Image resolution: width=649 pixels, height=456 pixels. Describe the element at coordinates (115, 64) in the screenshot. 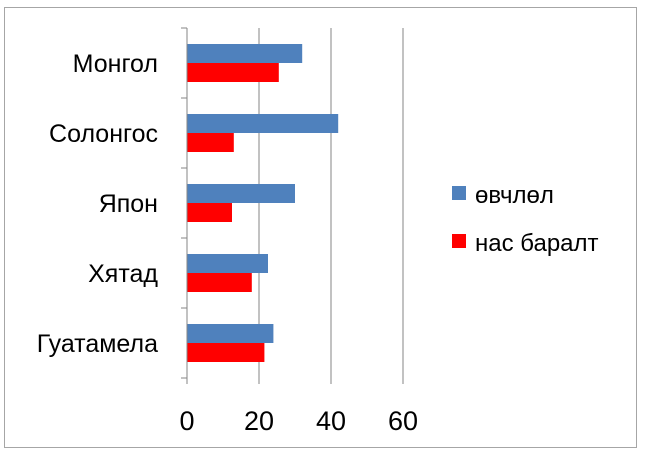

I see `category-label: Монгол` at that location.